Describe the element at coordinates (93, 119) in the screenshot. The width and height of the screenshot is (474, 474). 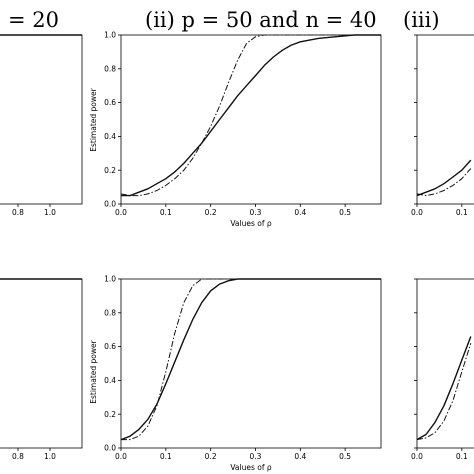
I see `y-axis-label-top-center: Estimated power` at that location.